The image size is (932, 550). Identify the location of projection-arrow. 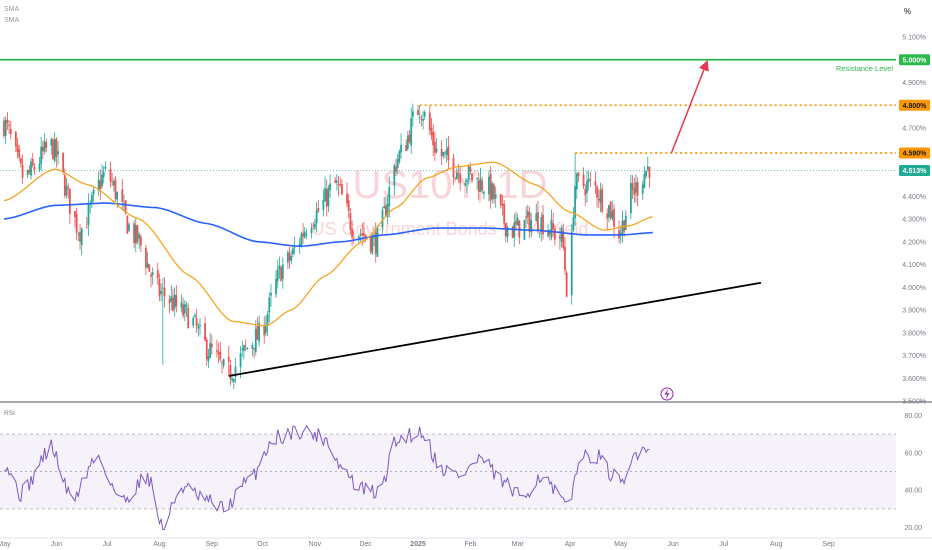
(689, 107).